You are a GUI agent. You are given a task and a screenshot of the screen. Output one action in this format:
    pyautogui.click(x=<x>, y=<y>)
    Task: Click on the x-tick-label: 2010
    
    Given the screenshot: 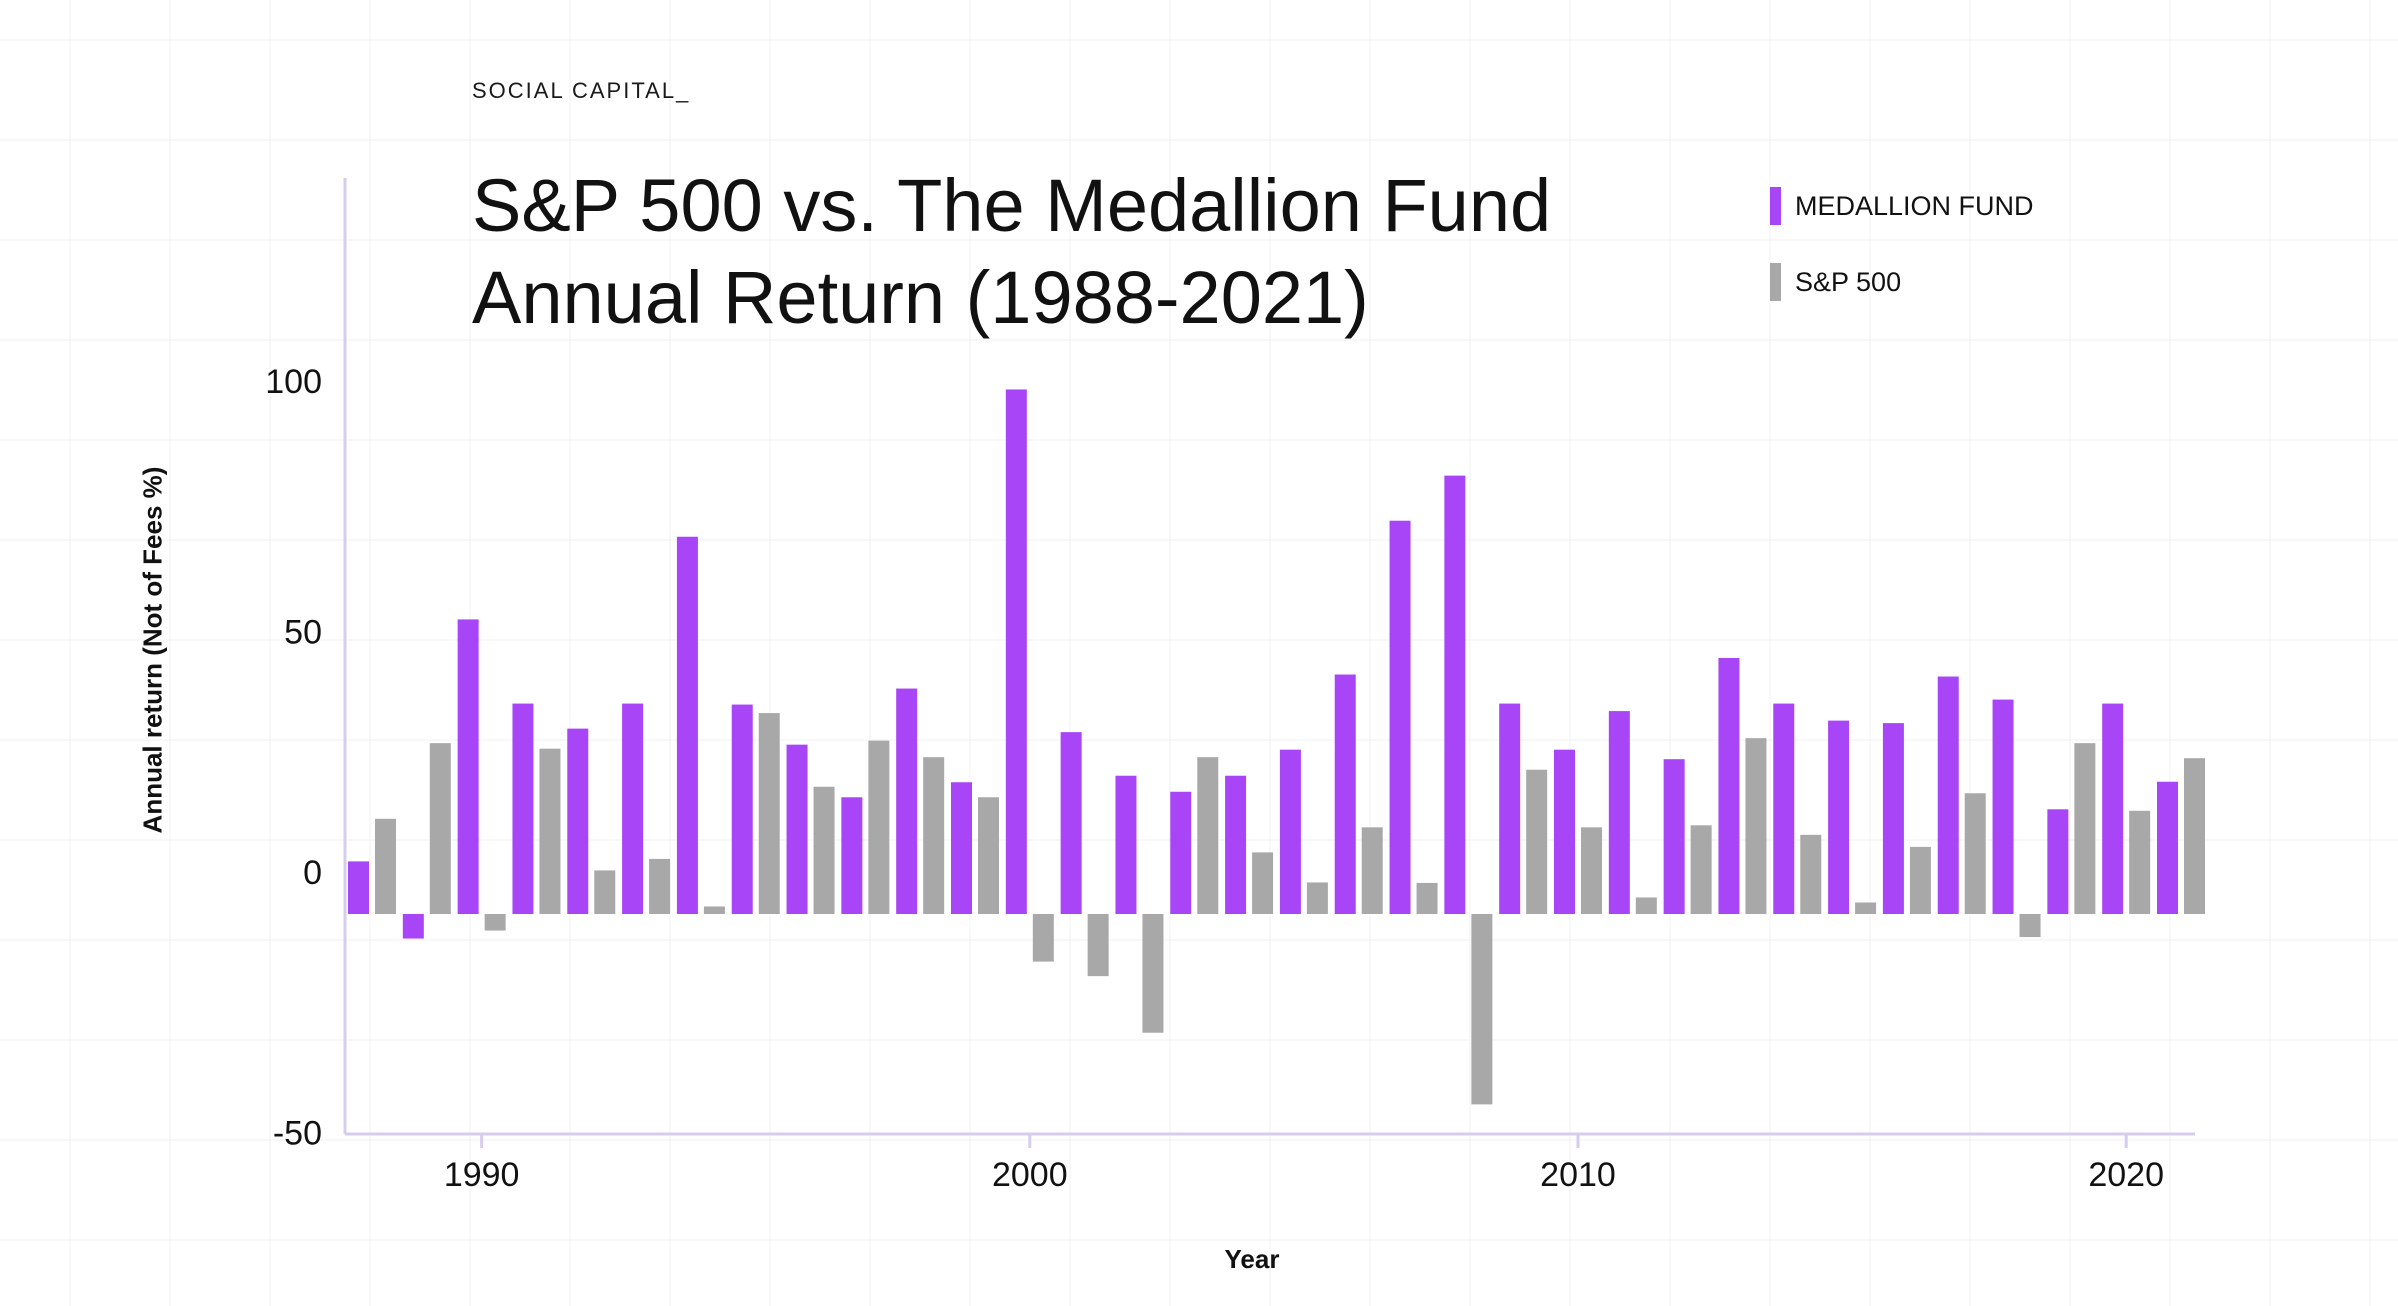 What is the action you would take?
    pyautogui.click(x=1578, y=1175)
    